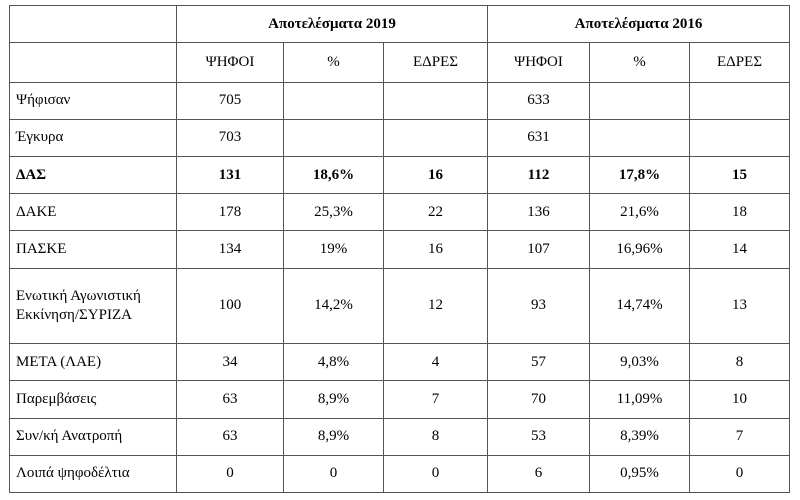 Image resolution: width=800 pixels, height=500 pixels. I want to click on cell-votes-2016: 6, so click(539, 474).